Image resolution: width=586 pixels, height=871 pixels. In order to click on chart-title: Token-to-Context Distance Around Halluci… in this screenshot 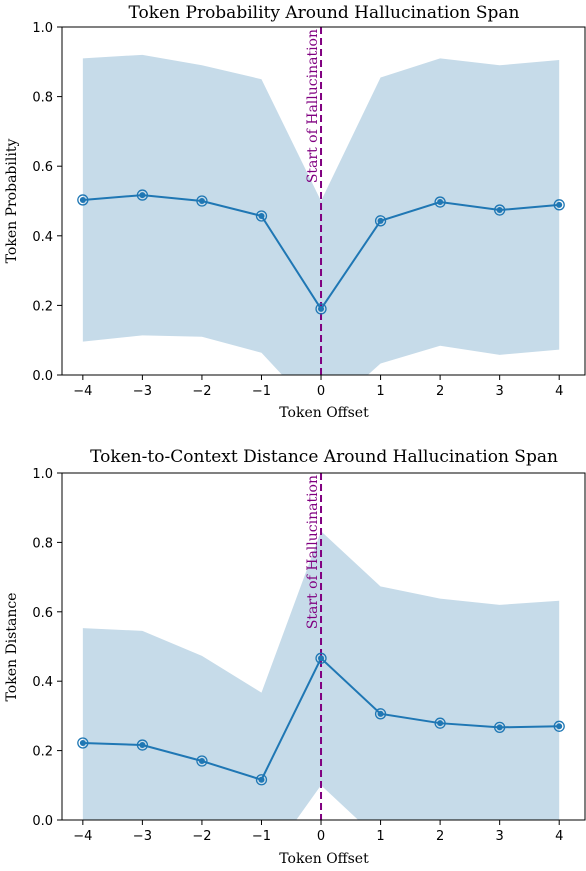, I will do `click(324, 457)`.